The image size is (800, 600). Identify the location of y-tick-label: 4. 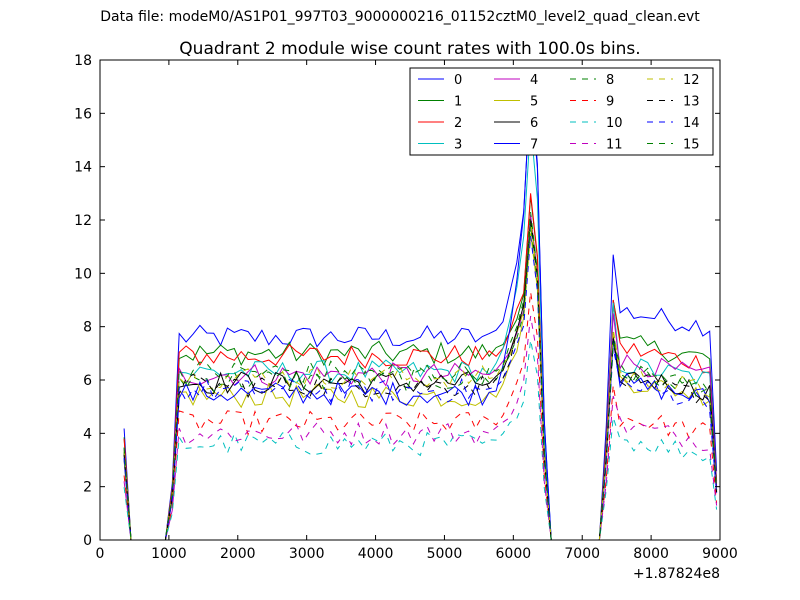
(87, 434).